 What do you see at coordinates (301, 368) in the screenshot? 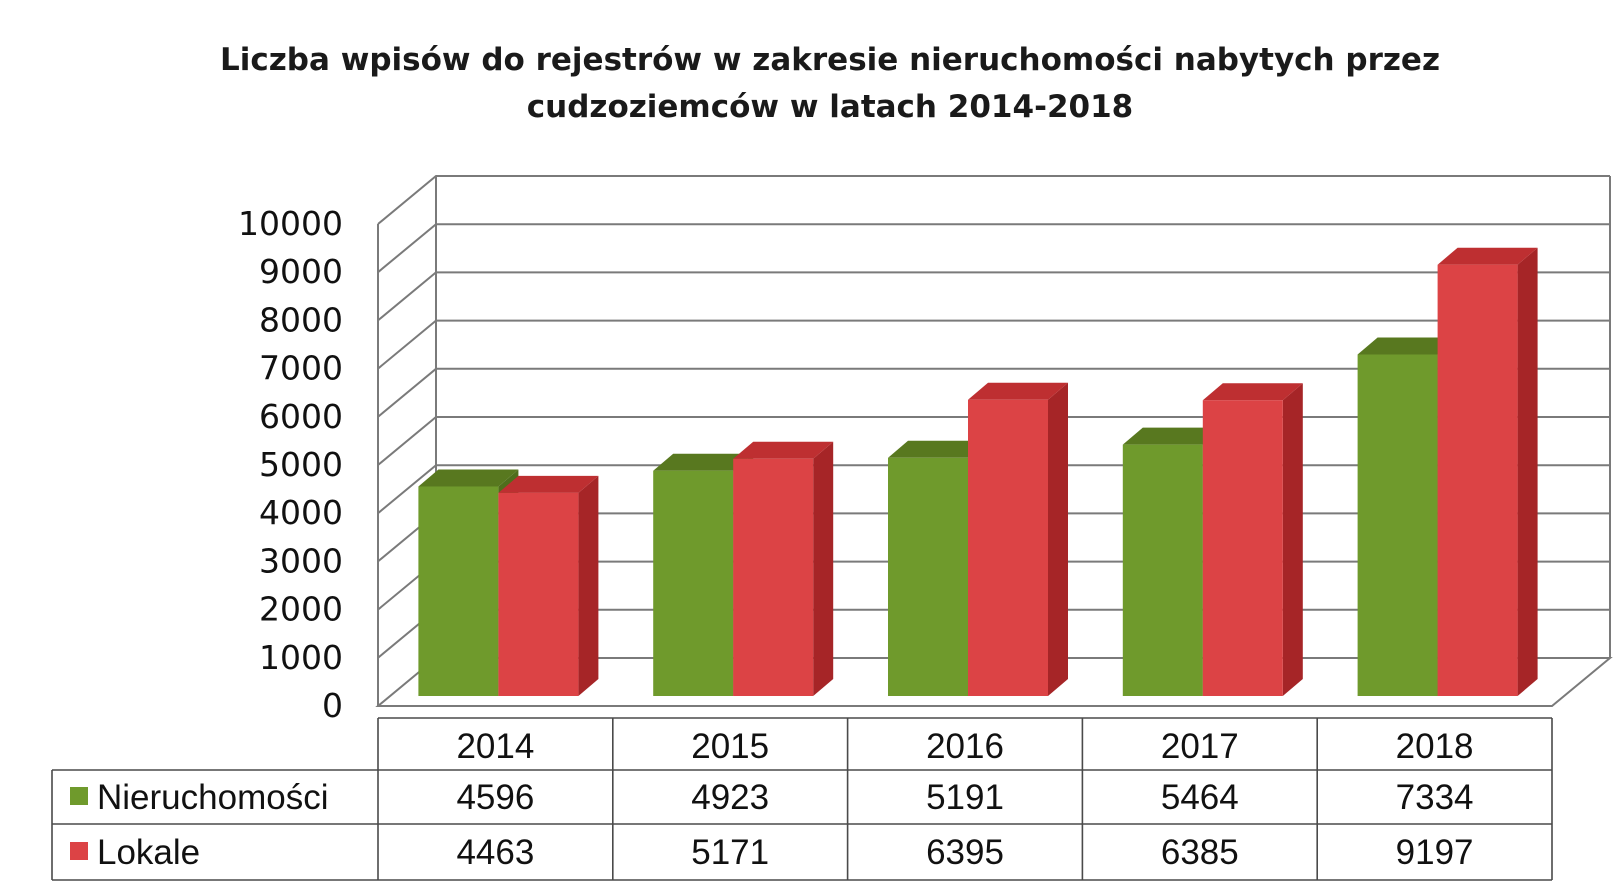
I see `y-tick-label: 7000` at bounding box center [301, 368].